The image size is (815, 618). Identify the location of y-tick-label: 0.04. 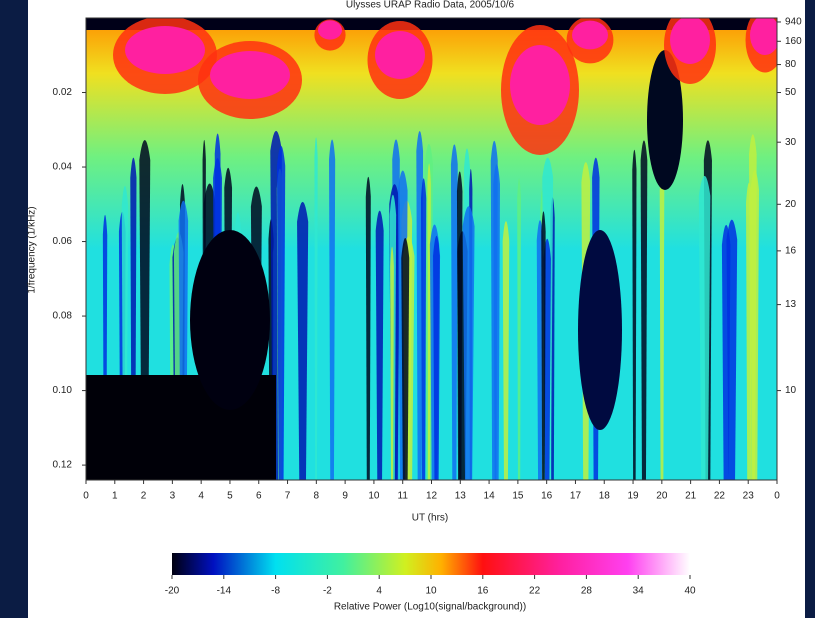
(63, 167).